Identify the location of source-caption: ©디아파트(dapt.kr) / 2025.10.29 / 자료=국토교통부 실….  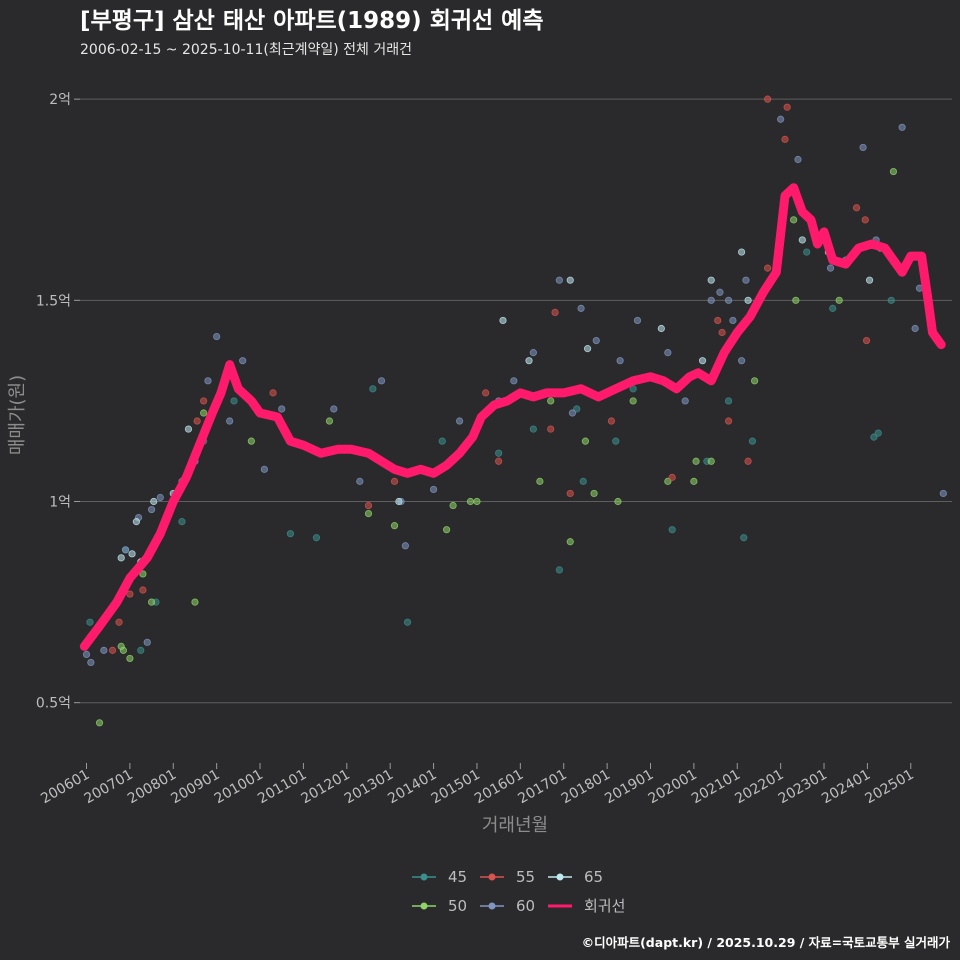
(766, 942).